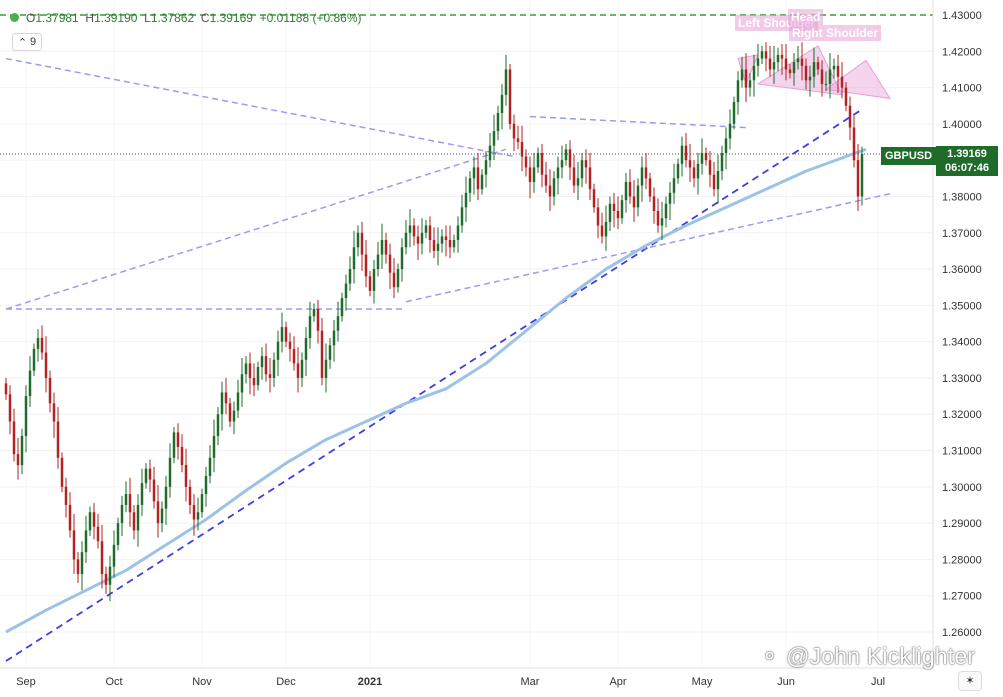 The image size is (1003, 697). Describe the element at coordinates (867, 656) in the screenshot. I see `author-watermark: ⚬ @John Kicklighter` at that location.